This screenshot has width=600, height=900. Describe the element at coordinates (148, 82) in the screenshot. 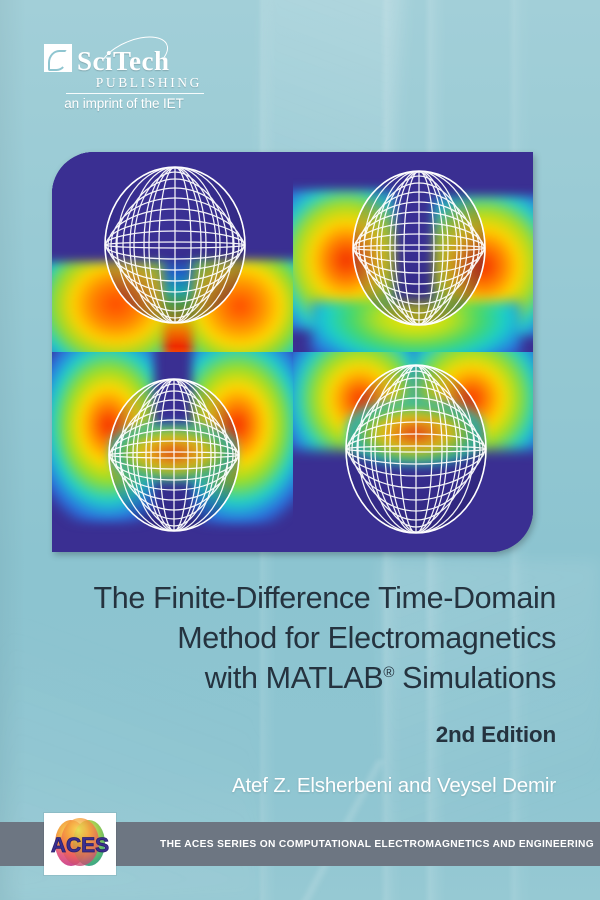

I see `publisher-publishing-word: PUBLISHING` at that location.